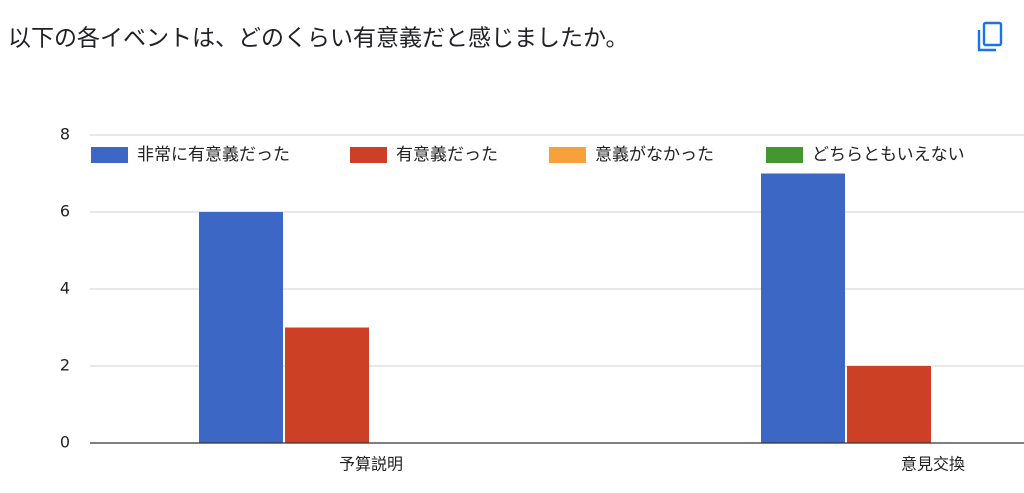  What do you see at coordinates (371, 464) in the screenshot?
I see `x-tick-label: 予算説明` at bounding box center [371, 464].